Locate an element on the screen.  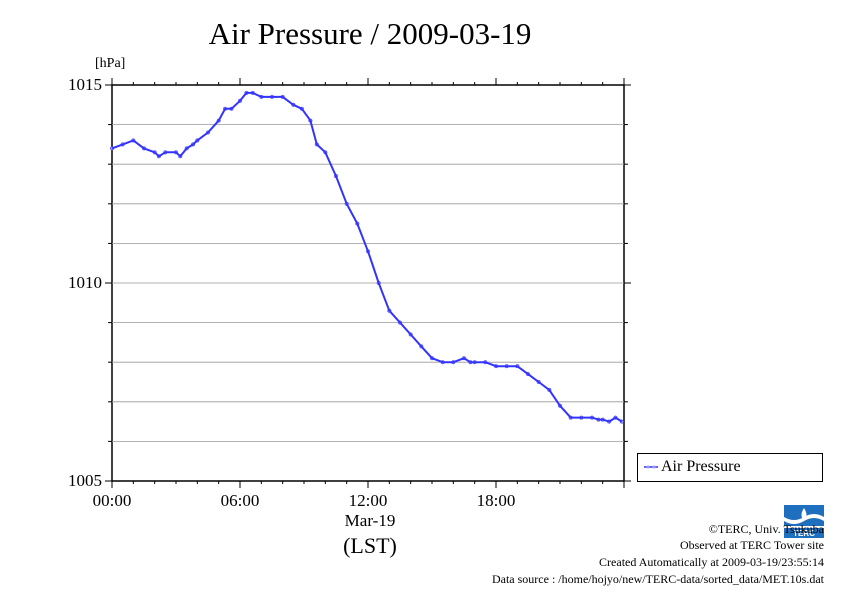
svg-text: TERC is located at coordinates (804, 533).